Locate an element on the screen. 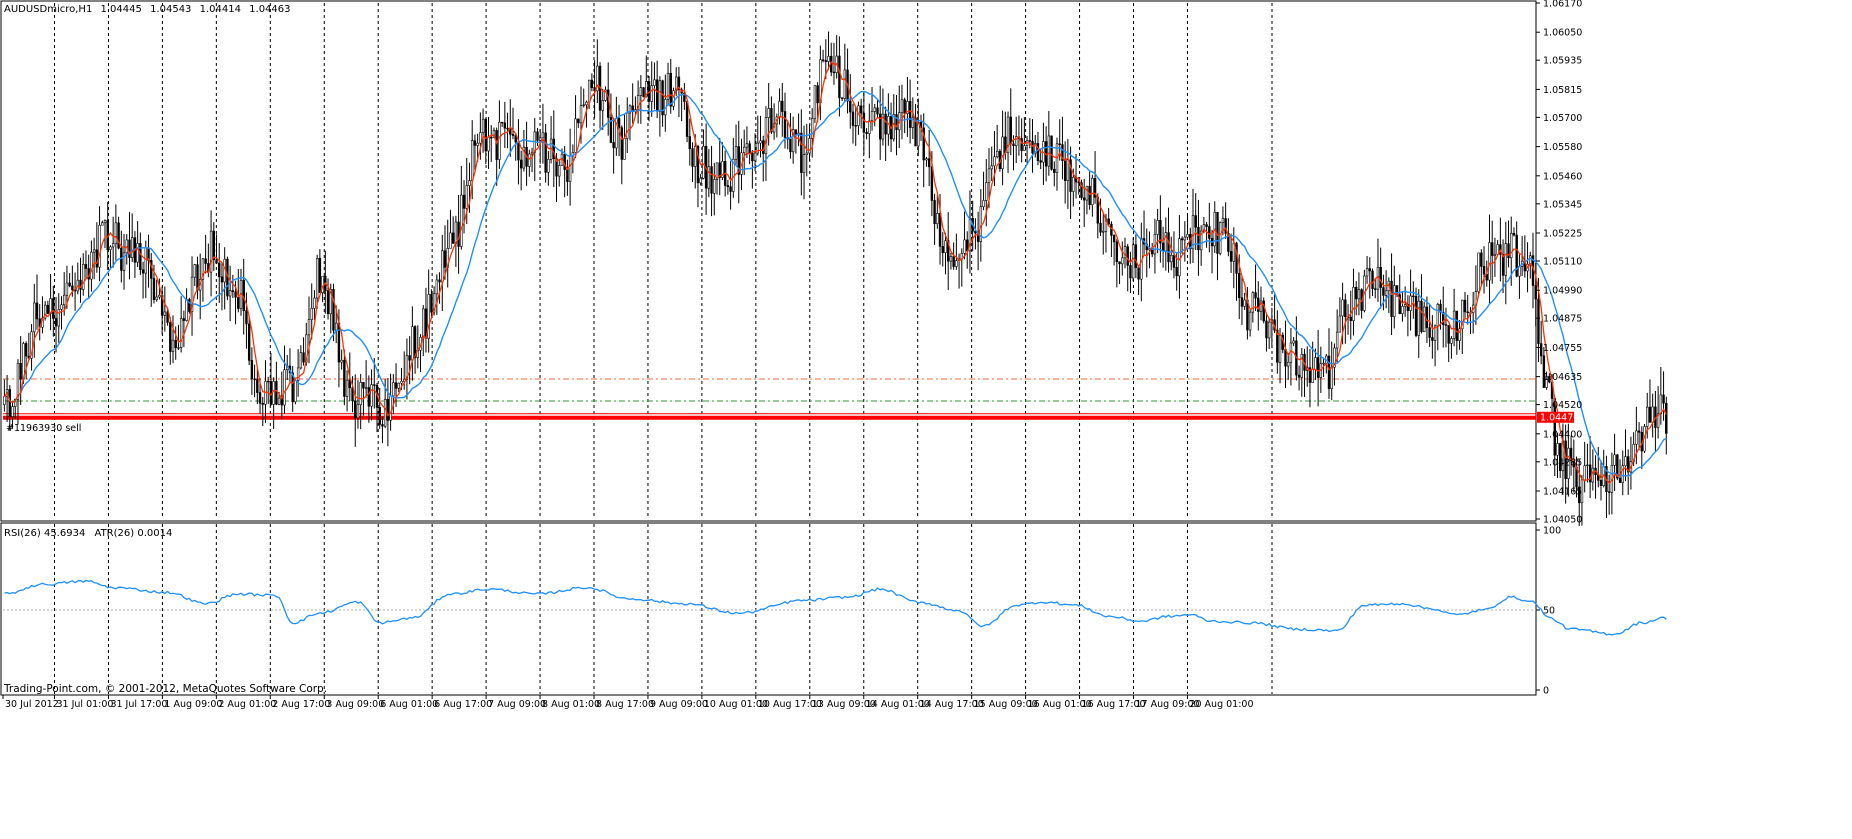 The width and height of the screenshot is (1852, 839). low-price: 1.04414 is located at coordinates (220, 9).